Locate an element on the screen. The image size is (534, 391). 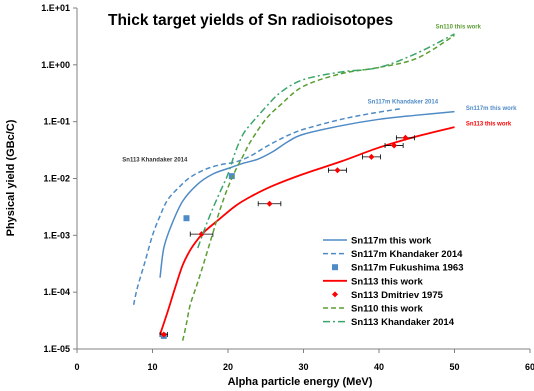
annotation-label: Sn113 Khandaker 2014 is located at coordinates (155, 160).